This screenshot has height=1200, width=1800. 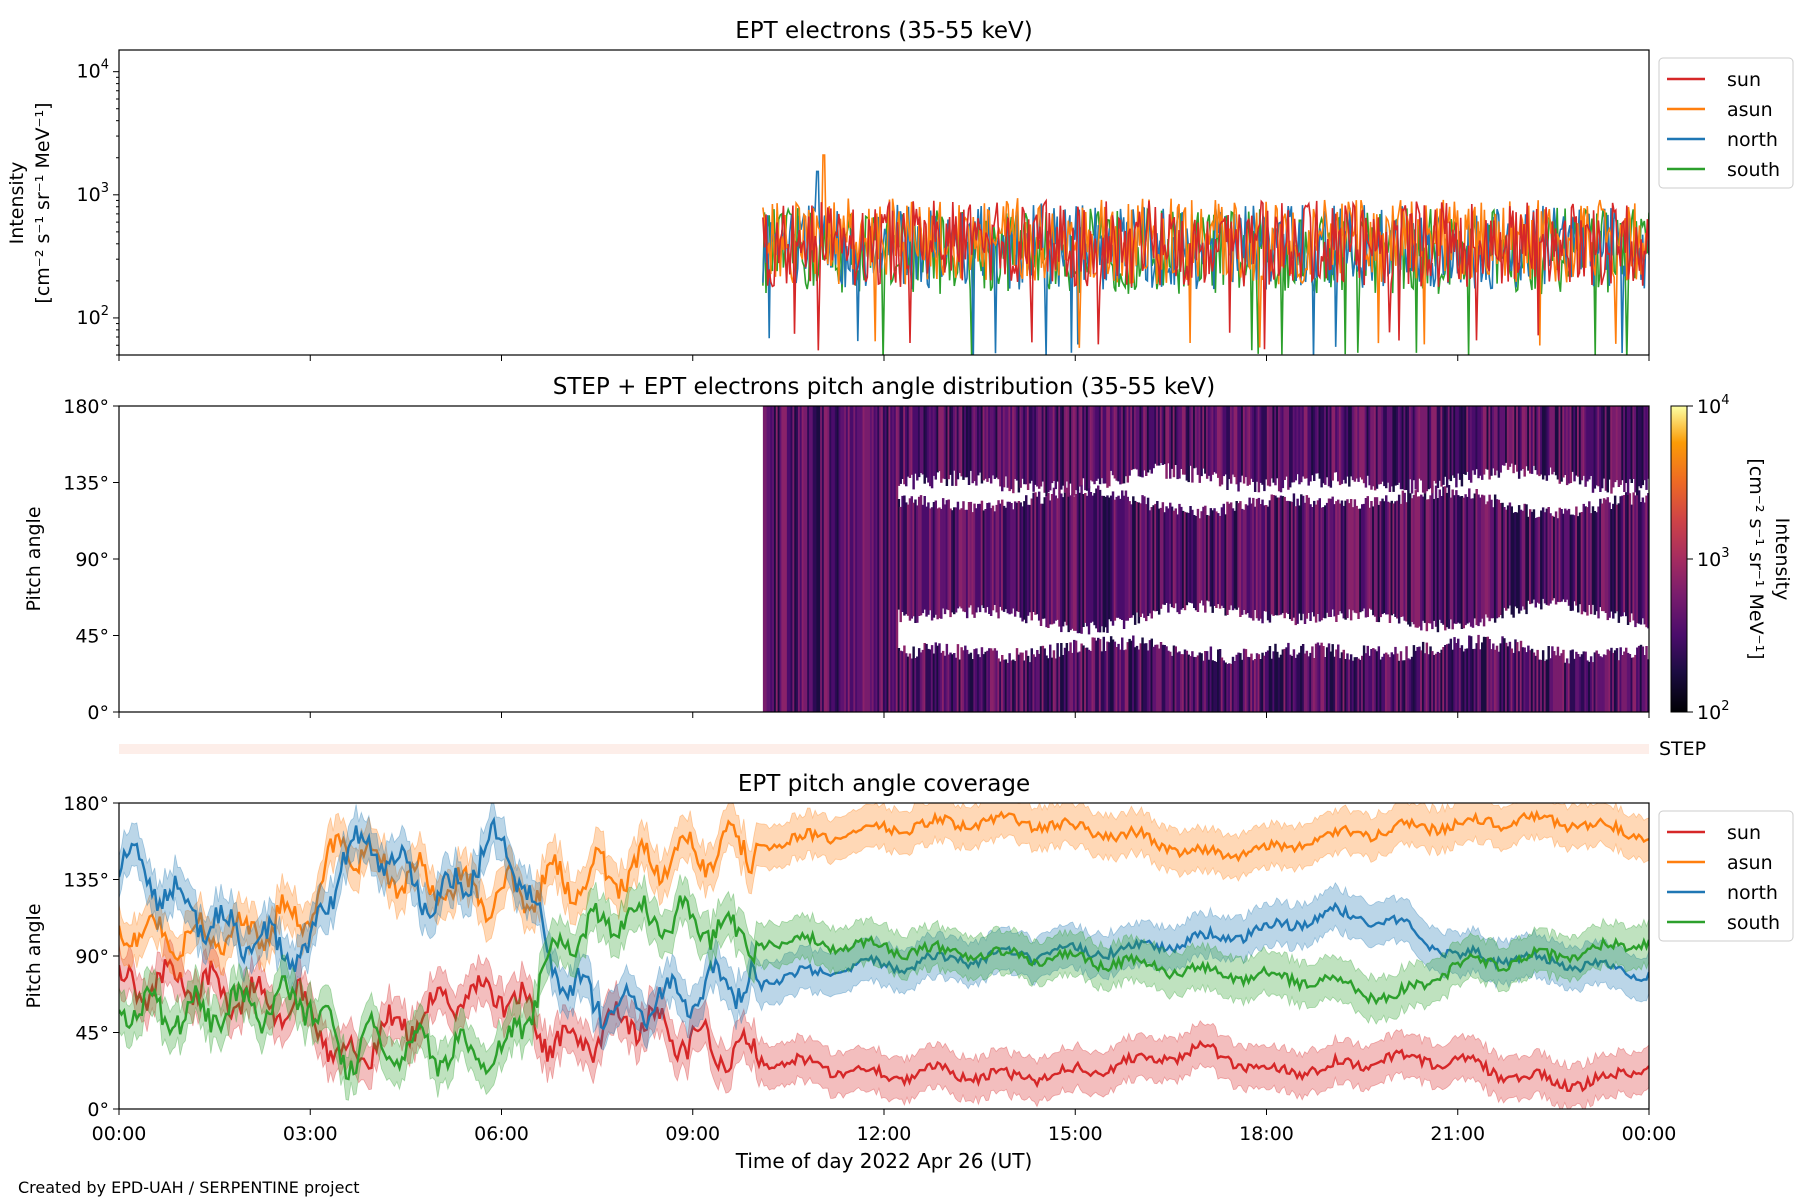 I want to click on xtick-label: 21:00, so click(x=1457, y=1134).